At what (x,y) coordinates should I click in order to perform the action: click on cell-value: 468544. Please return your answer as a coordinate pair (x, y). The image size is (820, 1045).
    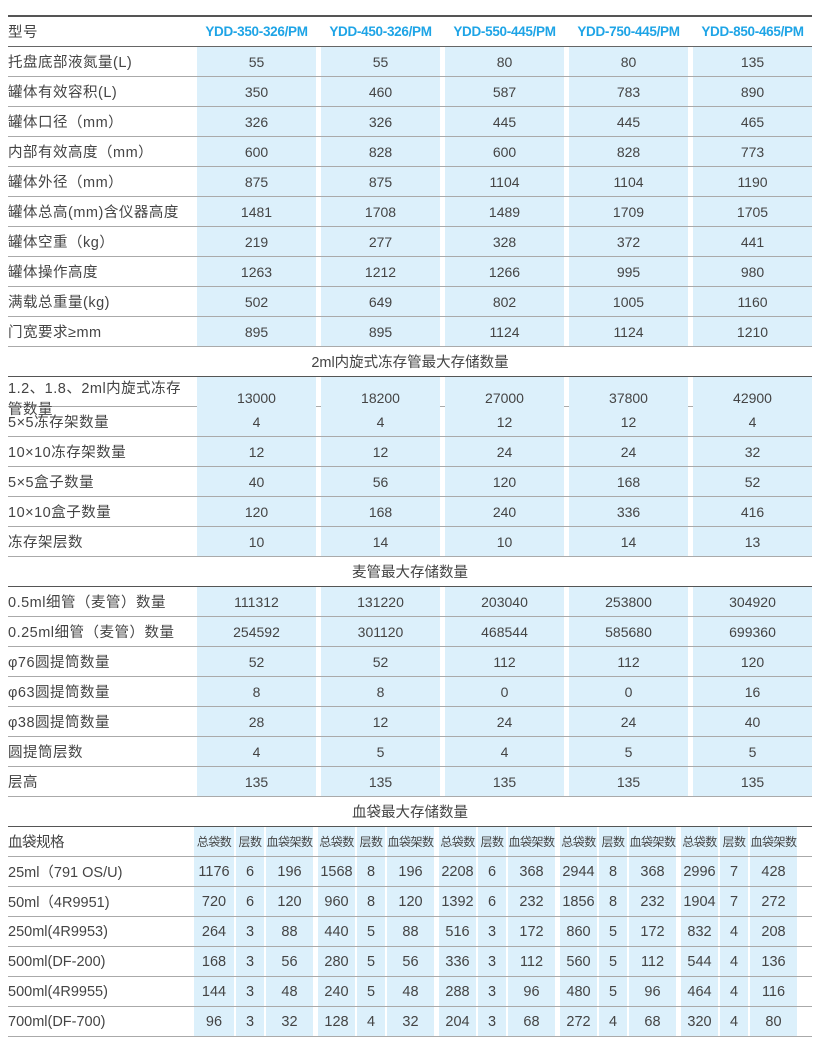
    Looking at the image, I should click on (504, 631).